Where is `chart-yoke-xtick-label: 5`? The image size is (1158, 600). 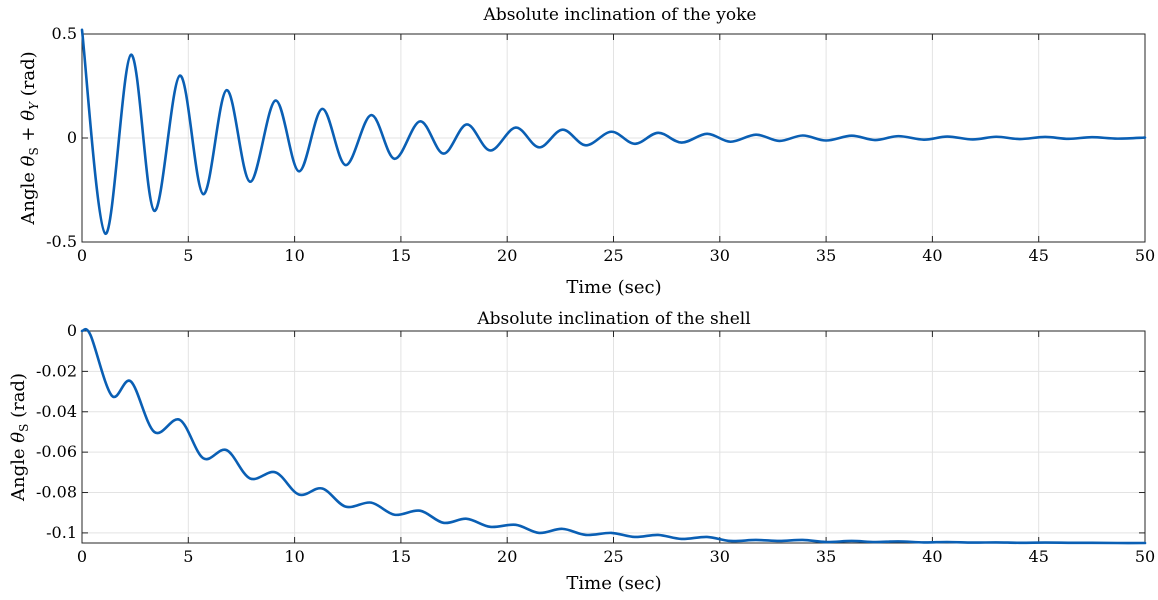
chart-yoke-xtick-label: 5 is located at coordinates (188, 255).